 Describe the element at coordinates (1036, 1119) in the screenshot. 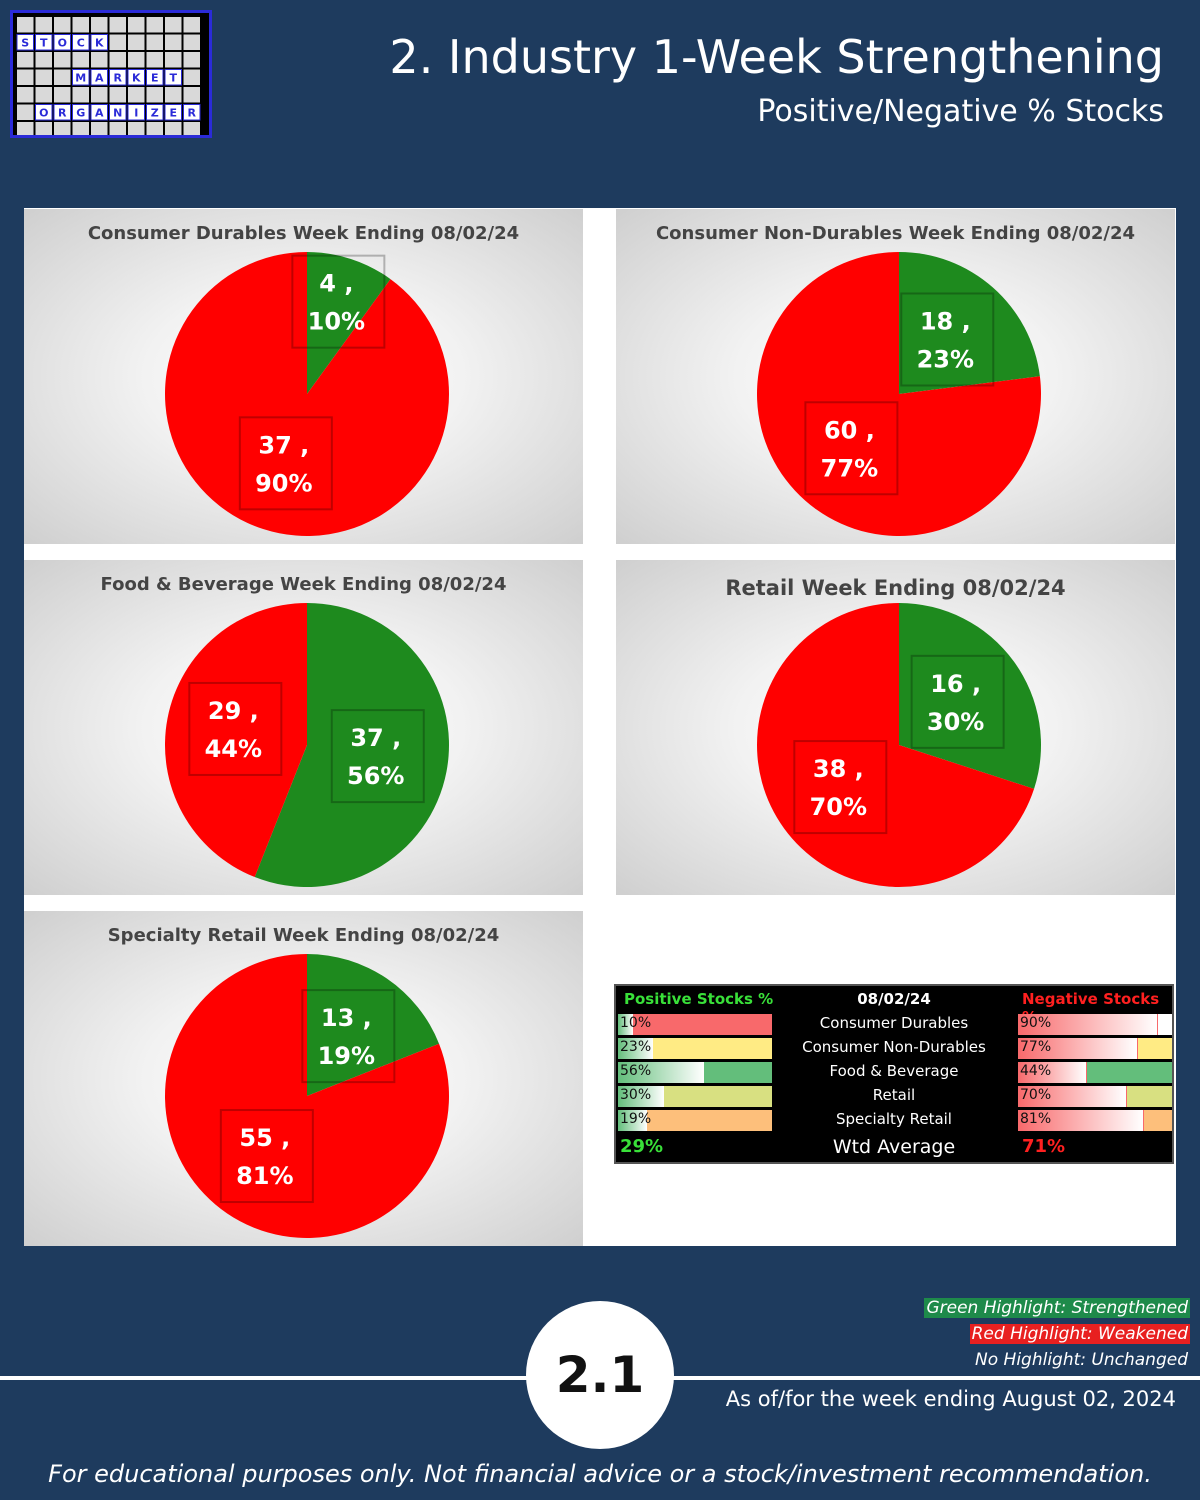

I see `negative-value: 81%` at that location.